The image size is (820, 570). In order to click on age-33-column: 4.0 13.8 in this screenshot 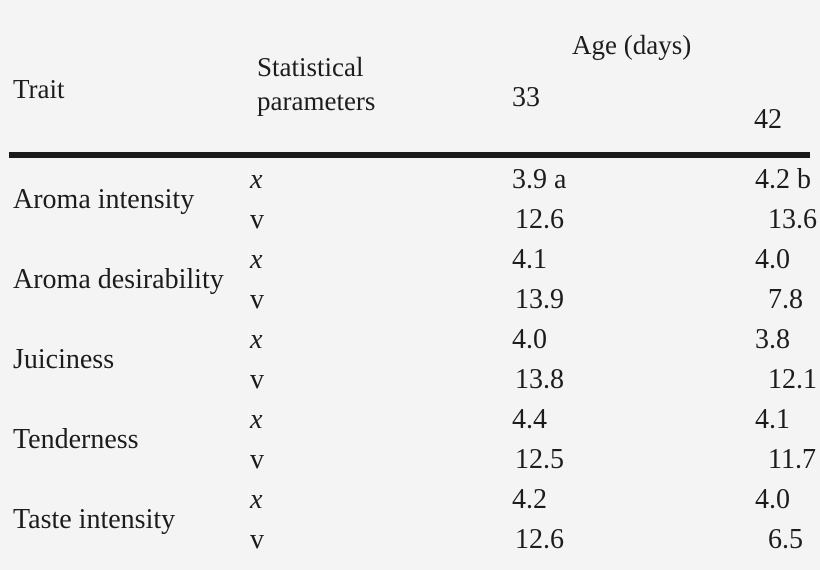, I will do `click(632, 360)`.